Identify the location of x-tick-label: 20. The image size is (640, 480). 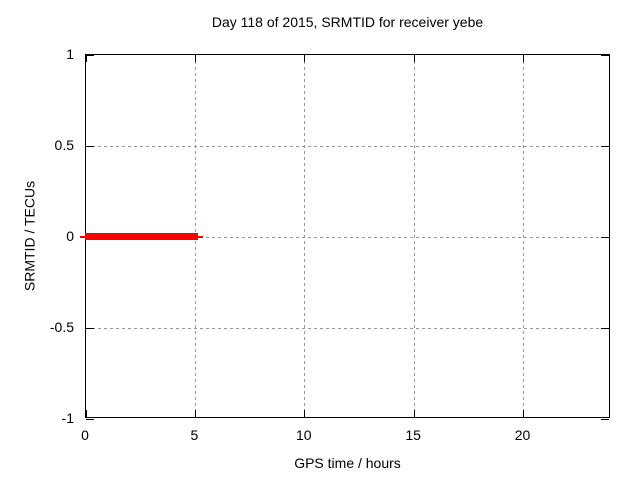
(522, 435).